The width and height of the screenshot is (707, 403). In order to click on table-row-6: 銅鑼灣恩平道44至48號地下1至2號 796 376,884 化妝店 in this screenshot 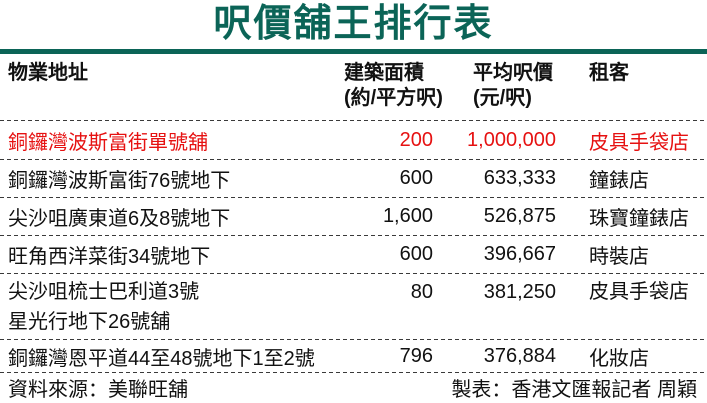, I will do `click(353, 356)`.